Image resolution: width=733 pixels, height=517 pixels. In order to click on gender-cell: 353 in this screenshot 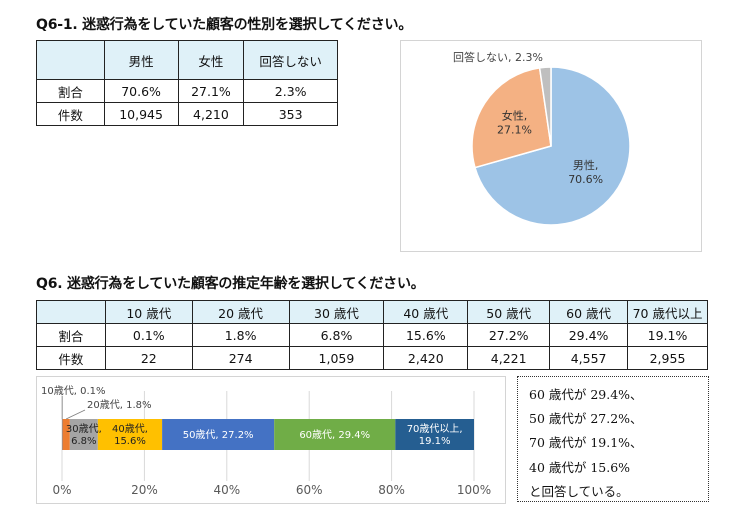, I will do `click(290, 114)`.